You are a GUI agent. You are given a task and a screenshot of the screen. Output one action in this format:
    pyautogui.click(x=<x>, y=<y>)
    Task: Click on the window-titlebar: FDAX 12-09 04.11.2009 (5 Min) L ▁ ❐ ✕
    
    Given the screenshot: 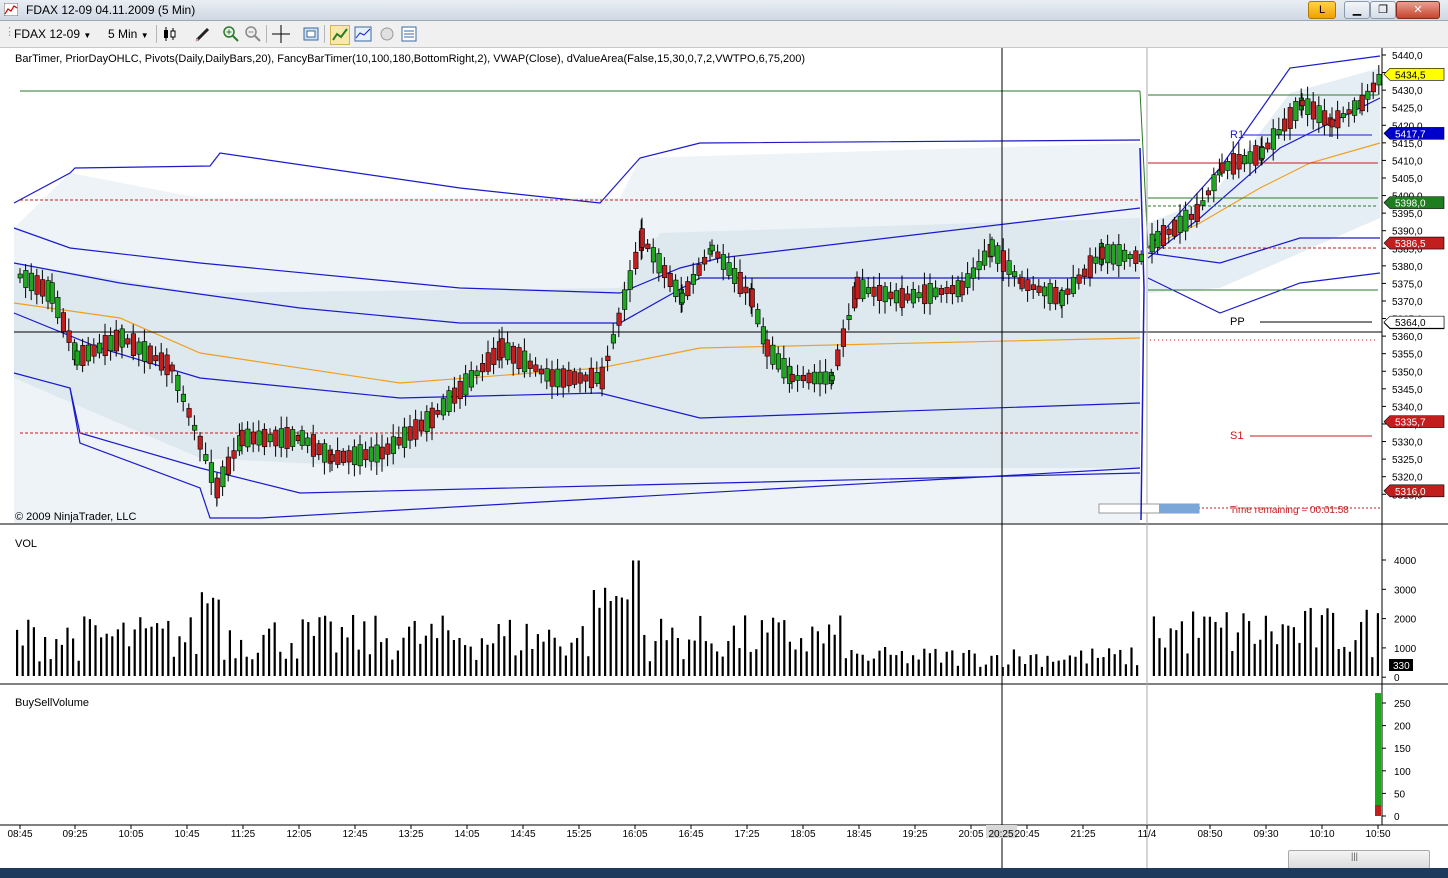 What is the action you would take?
    pyautogui.click(x=724, y=10)
    